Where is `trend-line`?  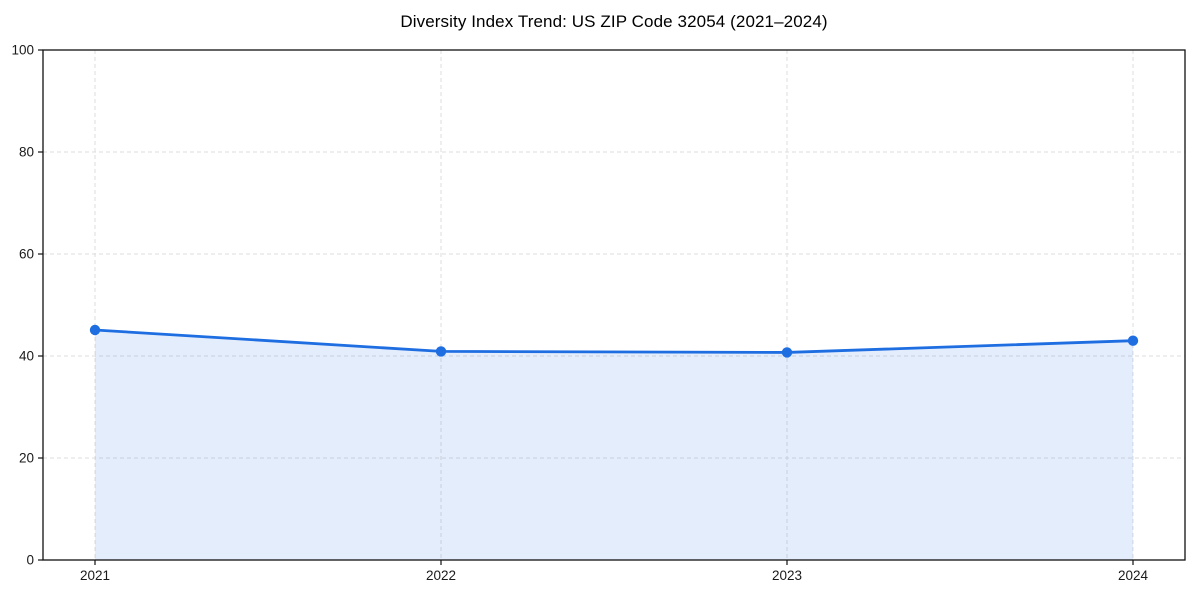
trend-line is located at coordinates (614, 341).